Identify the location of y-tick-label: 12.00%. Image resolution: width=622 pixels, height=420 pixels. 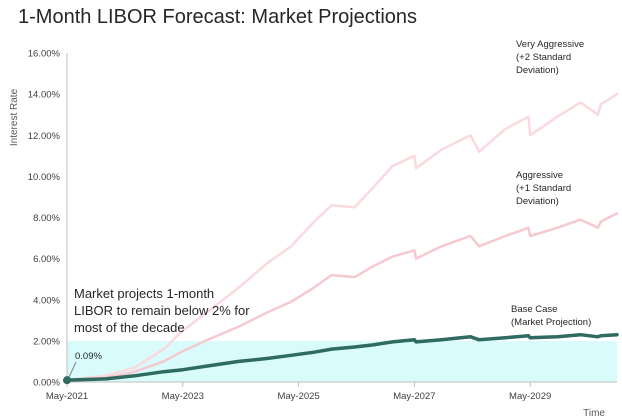
(44, 136).